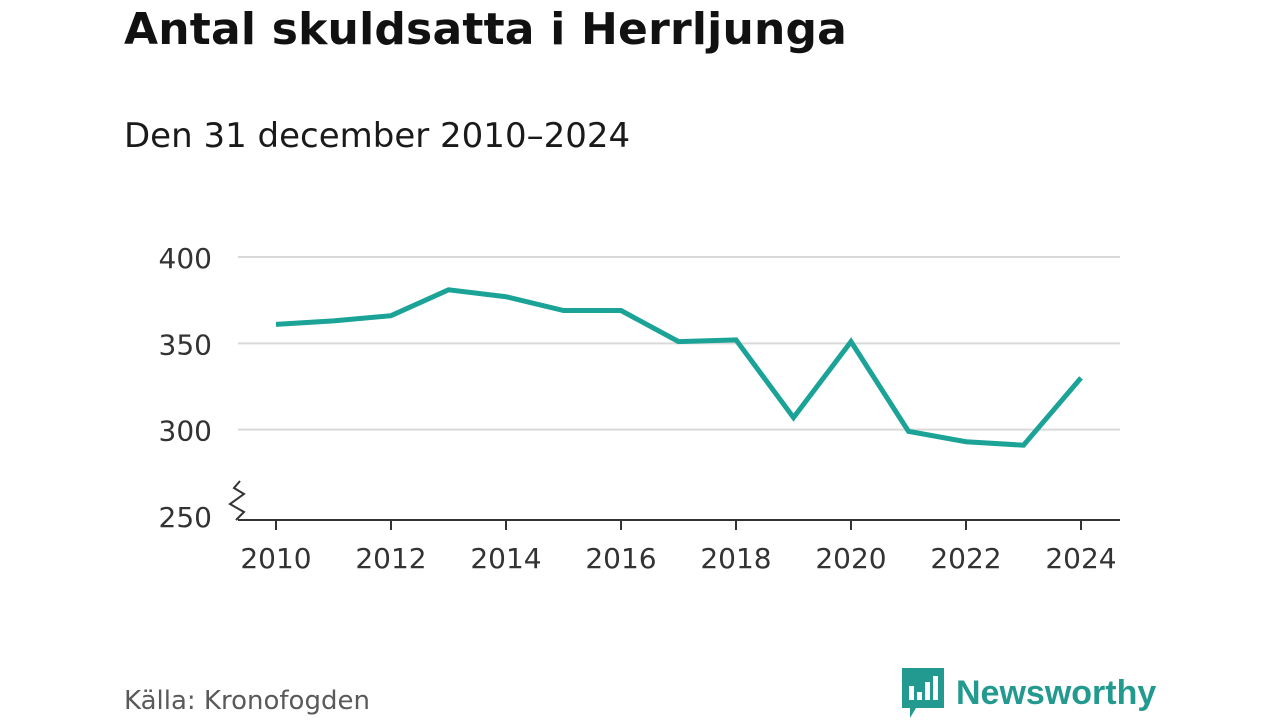  I want to click on newsworthy-logo: Newsworthy, so click(1029, 693).